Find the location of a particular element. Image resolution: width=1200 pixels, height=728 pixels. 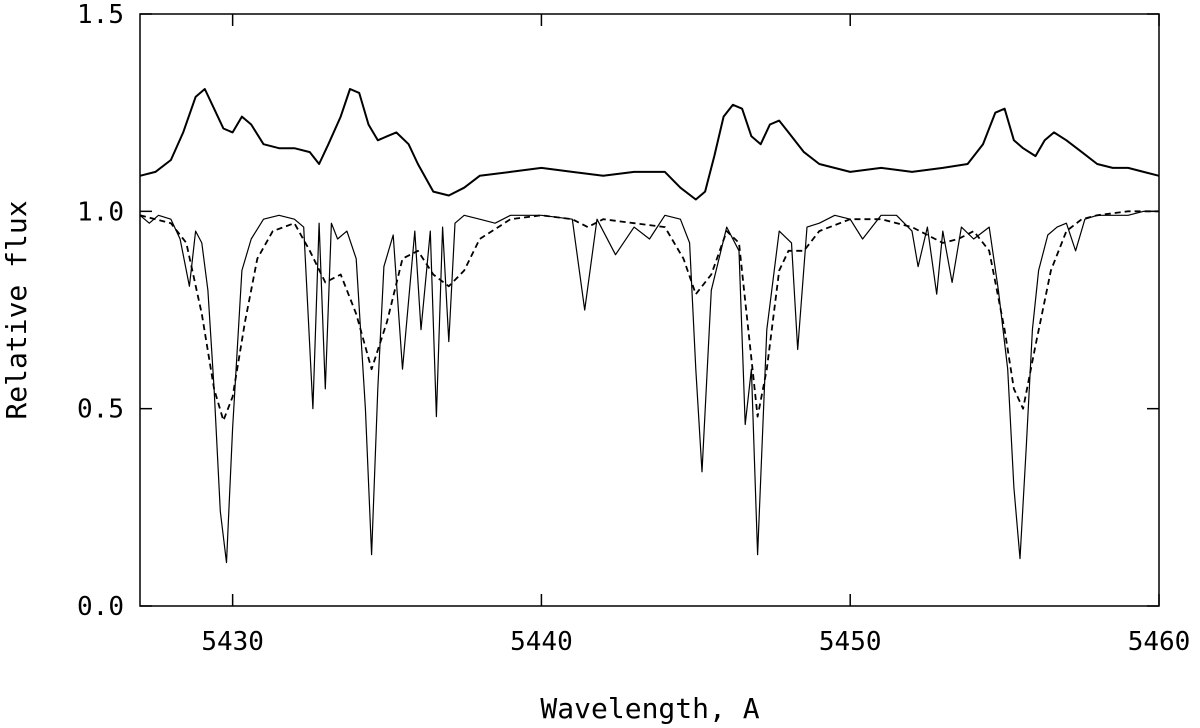

x-axis-title: Wavelength, A is located at coordinates (649, 708).